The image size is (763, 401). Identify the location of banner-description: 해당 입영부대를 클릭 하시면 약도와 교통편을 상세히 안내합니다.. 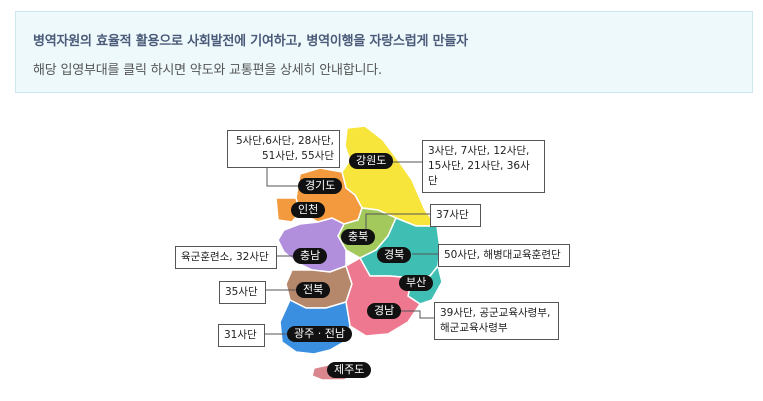
(207, 70).